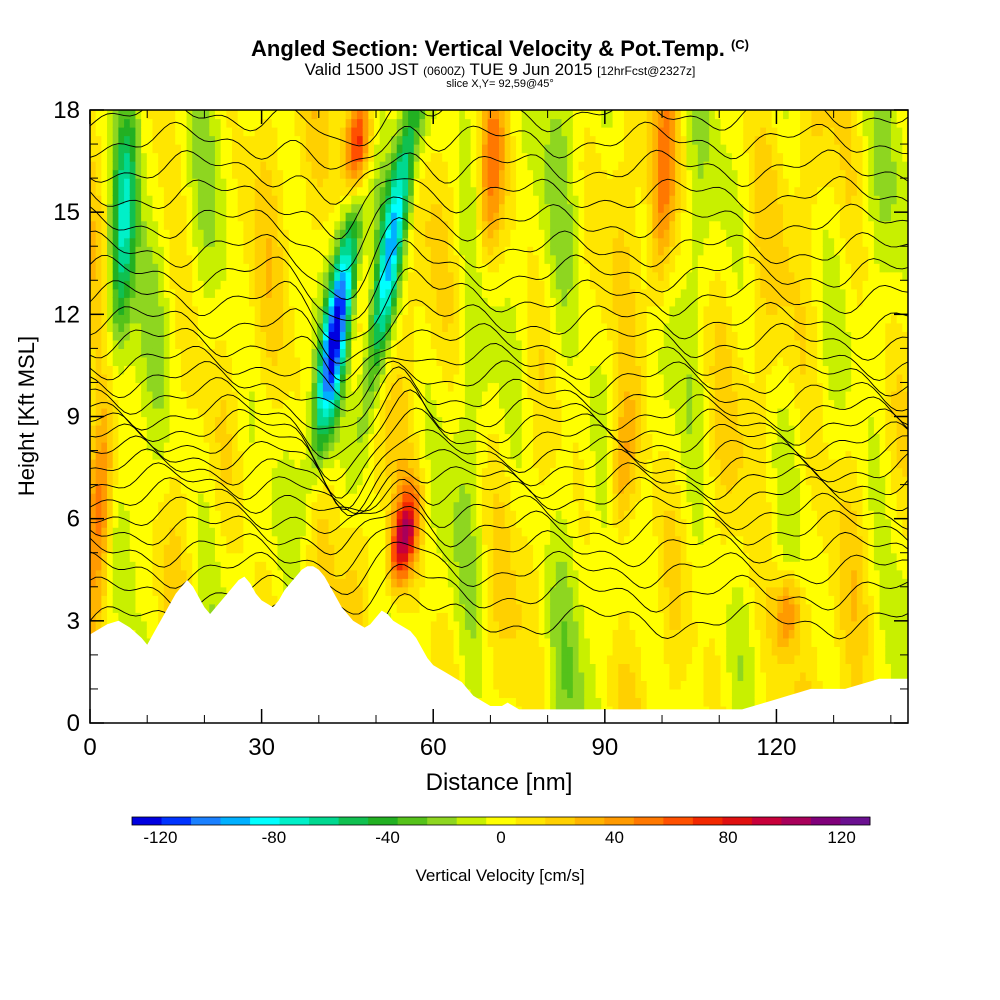 Image resolution: width=1000 pixels, height=1000 pixels. Describe the element at coordinates (531, 69) in the screenshot. I see `valid-date: TUE 9 Jun 2015` at that location.